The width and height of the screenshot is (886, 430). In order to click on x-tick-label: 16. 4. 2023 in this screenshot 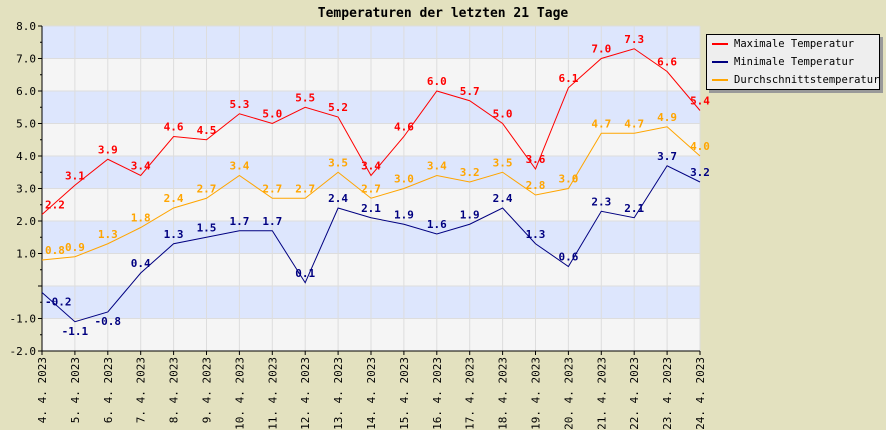, I will do `click(437, 393)`.